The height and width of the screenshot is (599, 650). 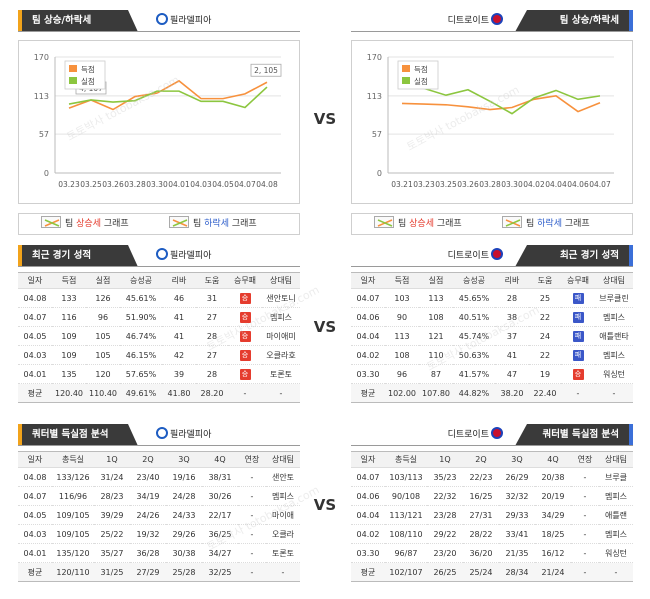 What do you see at coordinates (73, 534) in the screenshot?
I see `table-cell: 109/105` at bounding box center [73, 534].